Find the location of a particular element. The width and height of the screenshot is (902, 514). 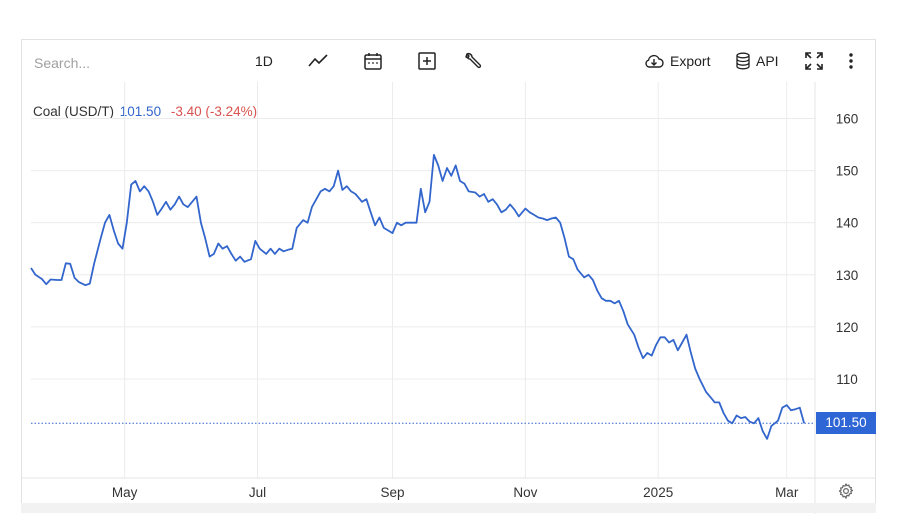

x-tick-label: Mar is located at coordinates (787, 492).